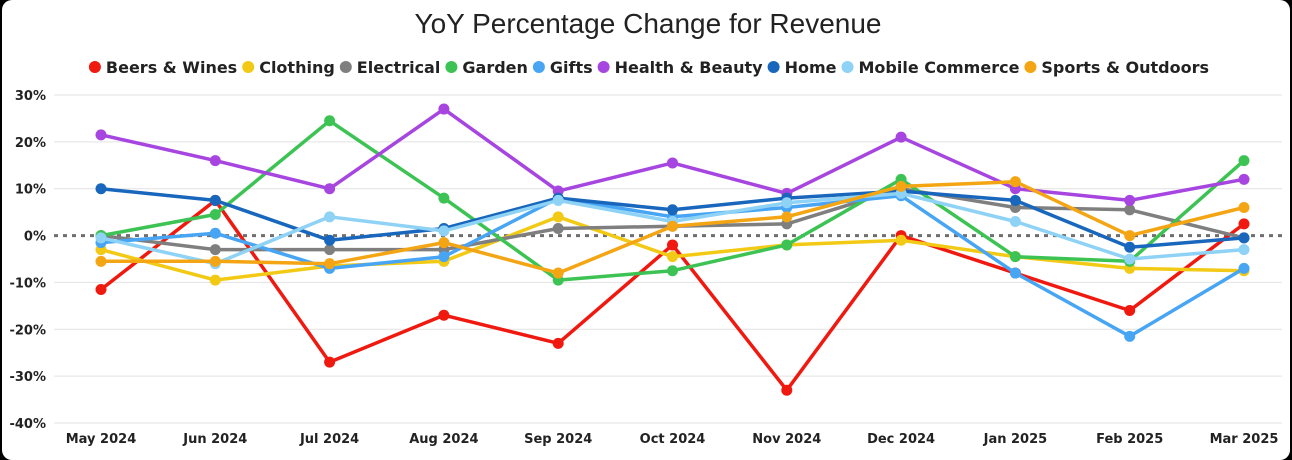 The image size is (1292, 460). What do you see at coordinates (811, 67) in the screenshot?
I see `legend-label: Home` at bounding box center [811, 67].